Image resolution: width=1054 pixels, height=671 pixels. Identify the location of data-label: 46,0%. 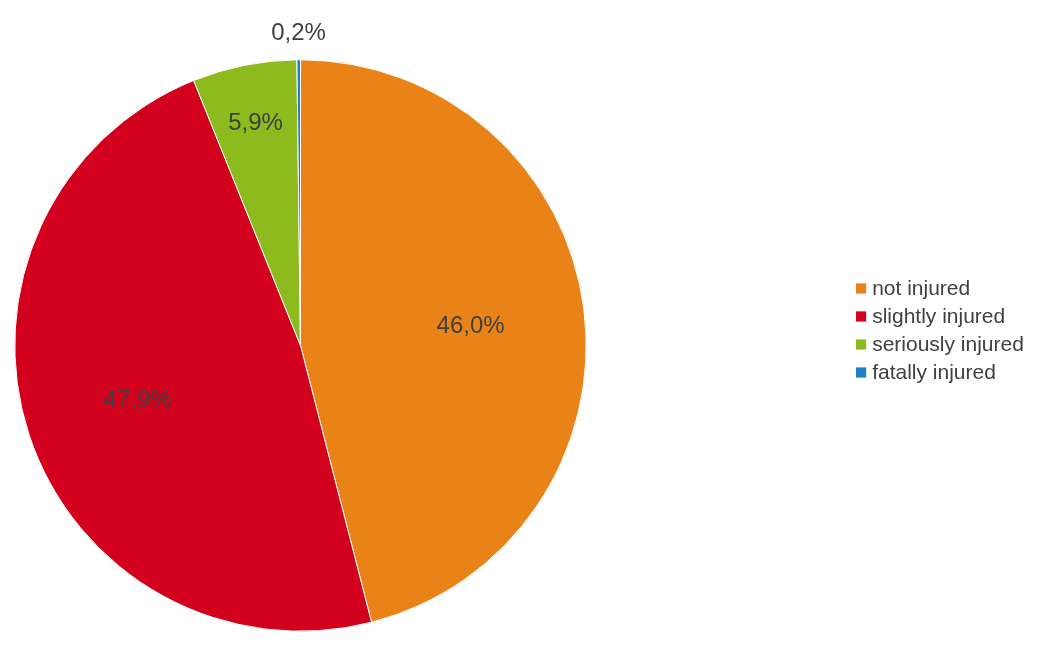
(470, 324).